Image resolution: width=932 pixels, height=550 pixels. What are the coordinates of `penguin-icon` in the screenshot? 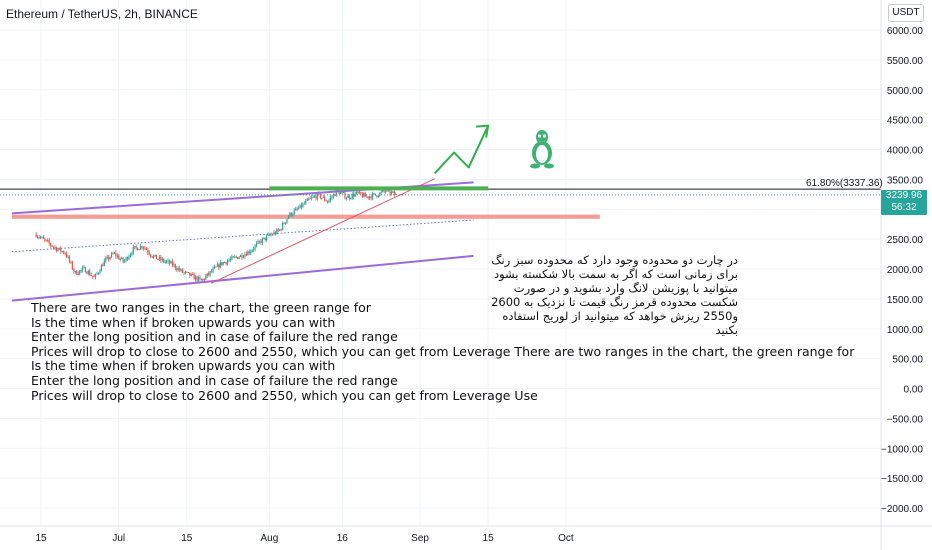 It's located at (542, 149).